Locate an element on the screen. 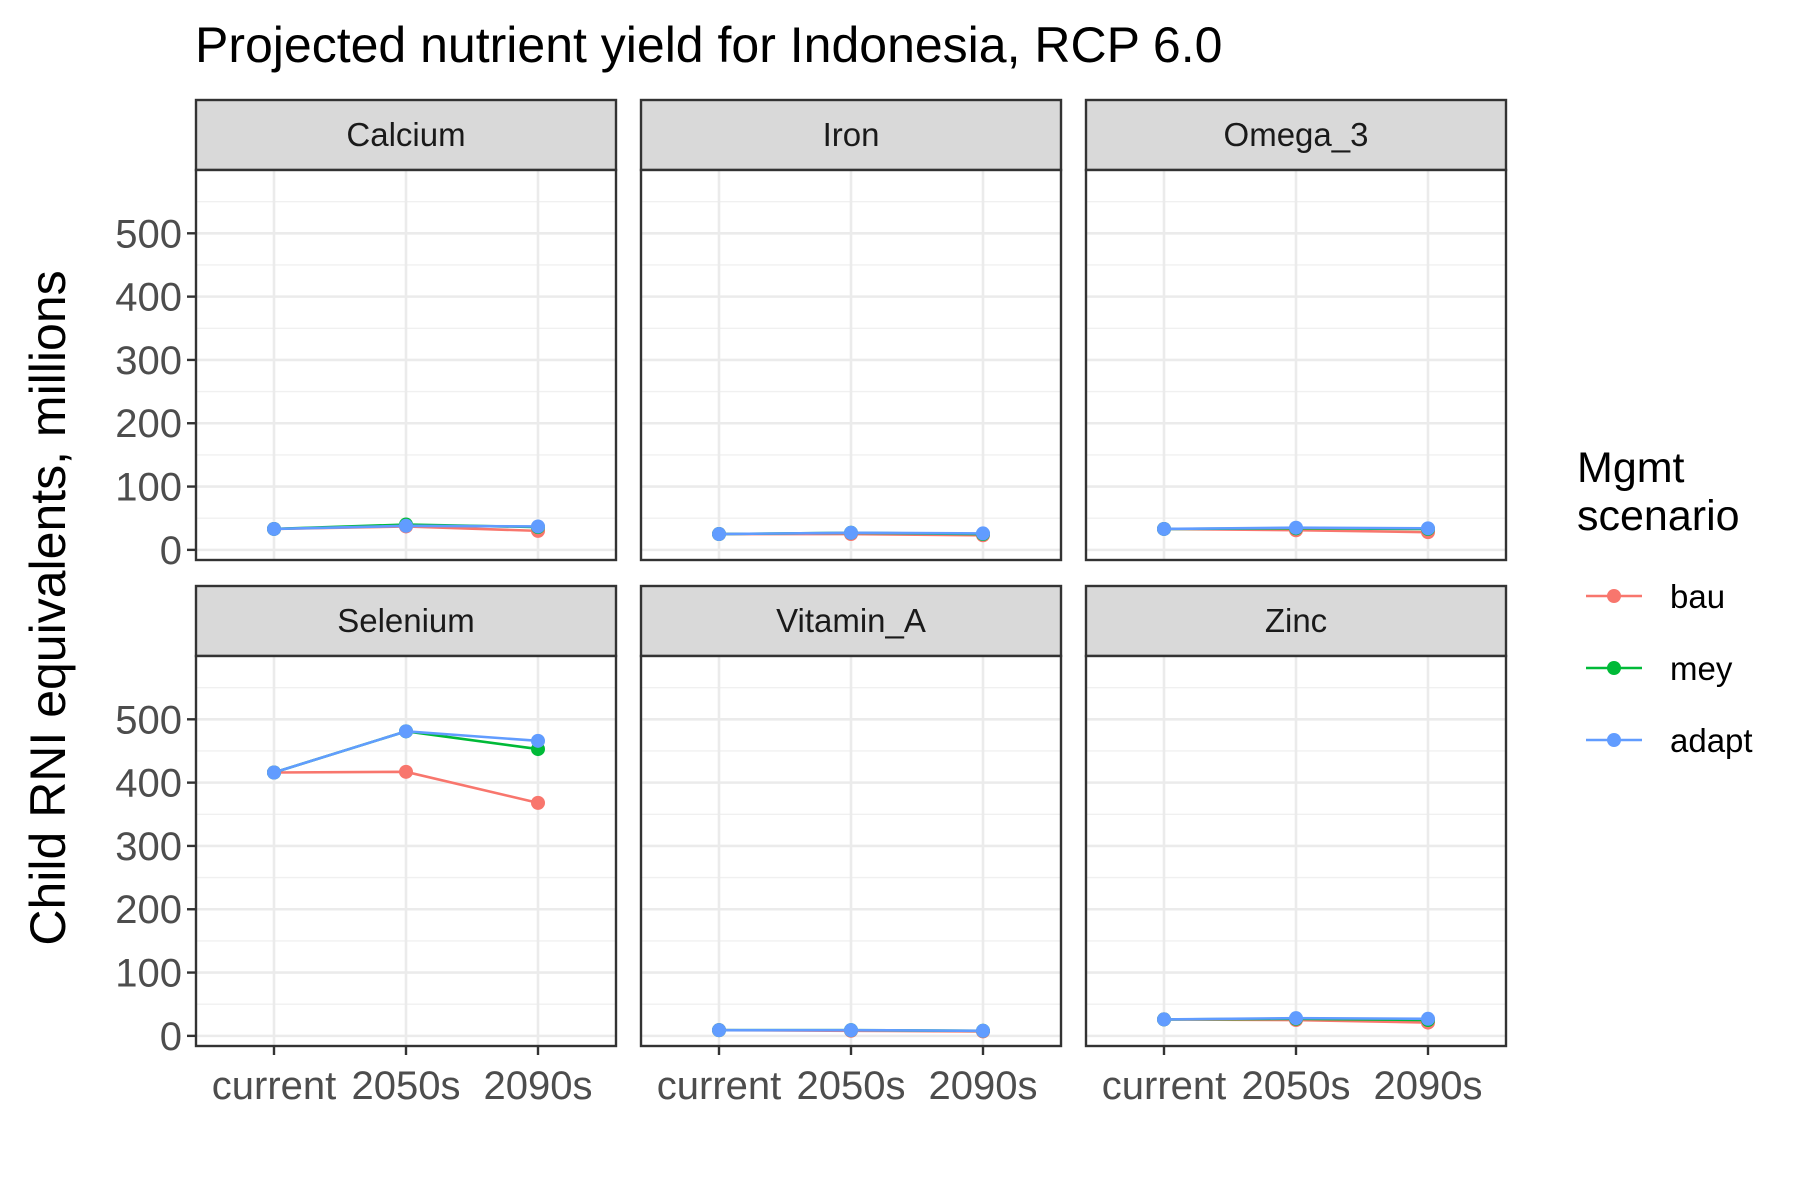  y-axis-label: Child RNI equivalents, millions is located at coordinates (48, 607).